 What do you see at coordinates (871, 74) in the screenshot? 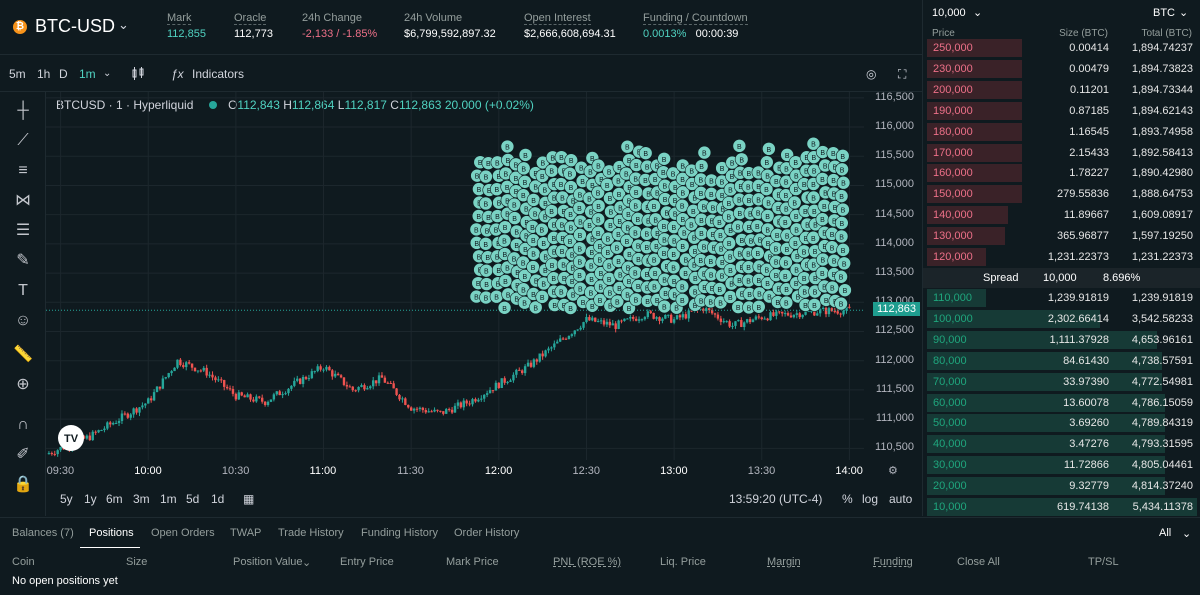
I see `screenshot-icon: ◎` at bounding box center [871, 74].